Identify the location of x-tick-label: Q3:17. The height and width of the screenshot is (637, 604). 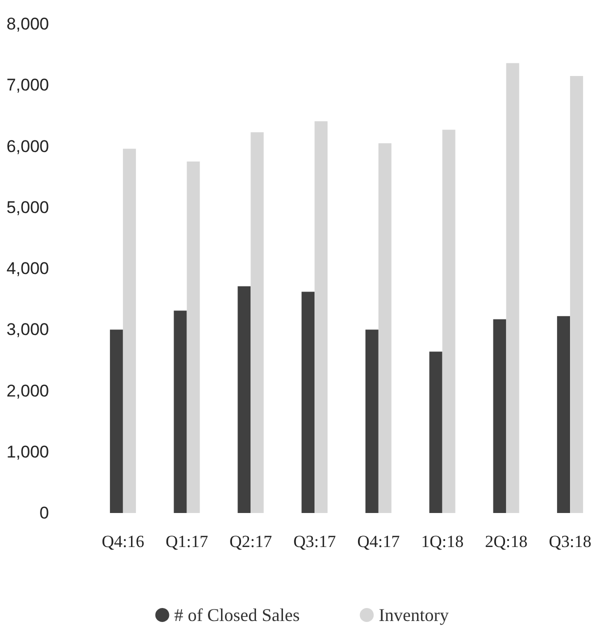
(314, 541).